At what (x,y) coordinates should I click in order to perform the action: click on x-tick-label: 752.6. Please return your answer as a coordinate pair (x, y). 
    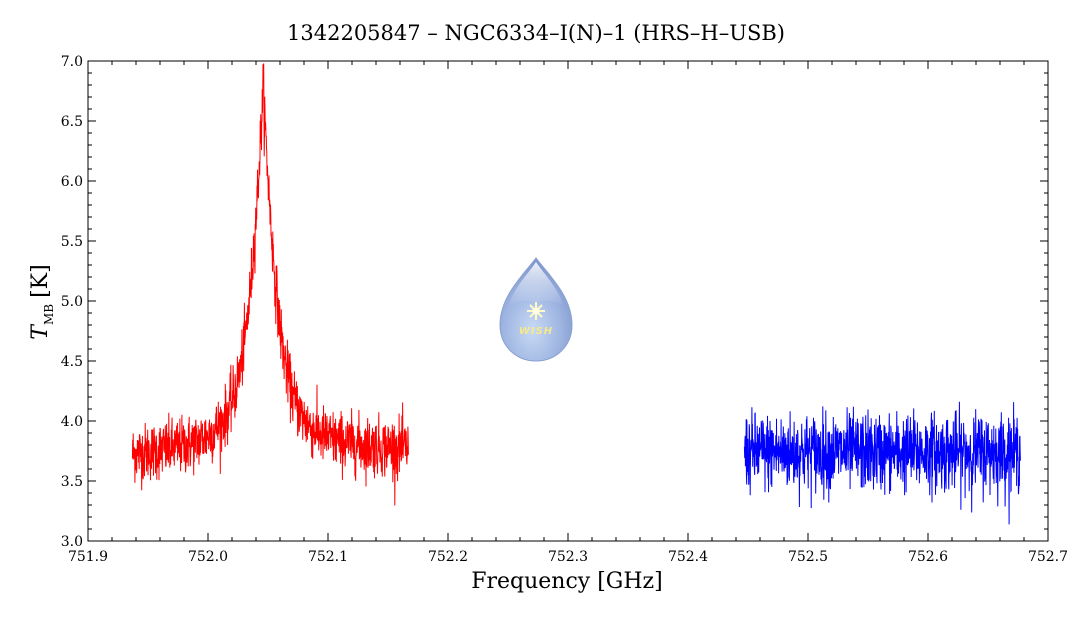
    Looking at the image, I should click on (928, 557).